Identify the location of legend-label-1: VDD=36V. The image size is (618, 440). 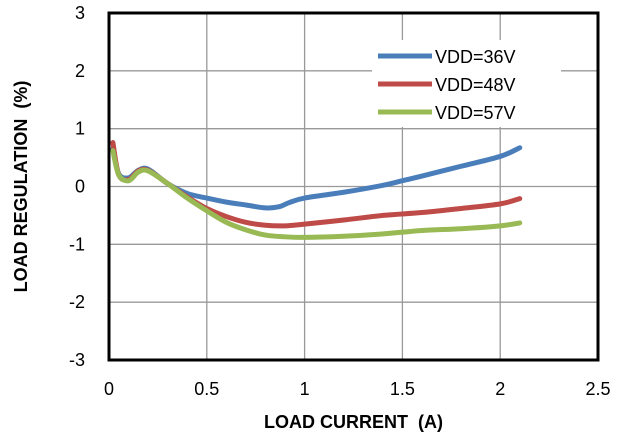
(475, 57).